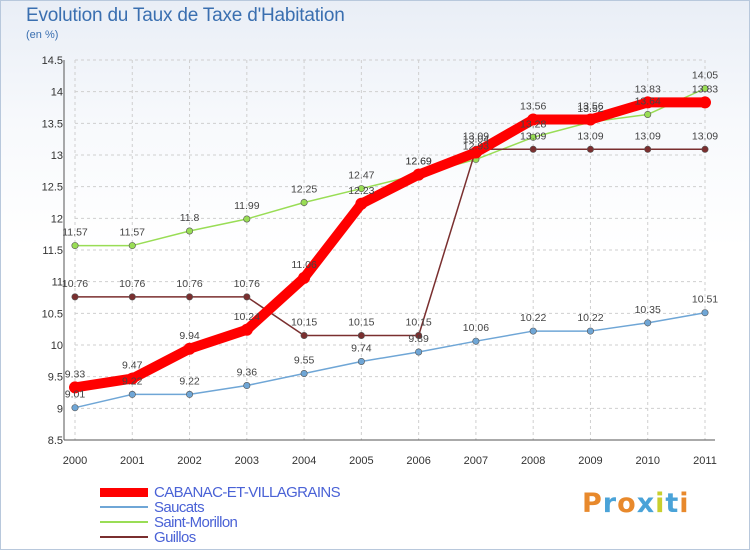 The width and height of the screenshot is (750, 550). What do you see at coordinates (247, 461) in the screenshot?
I see `x-tick-label: 2003` at bounding box center [247, 461].